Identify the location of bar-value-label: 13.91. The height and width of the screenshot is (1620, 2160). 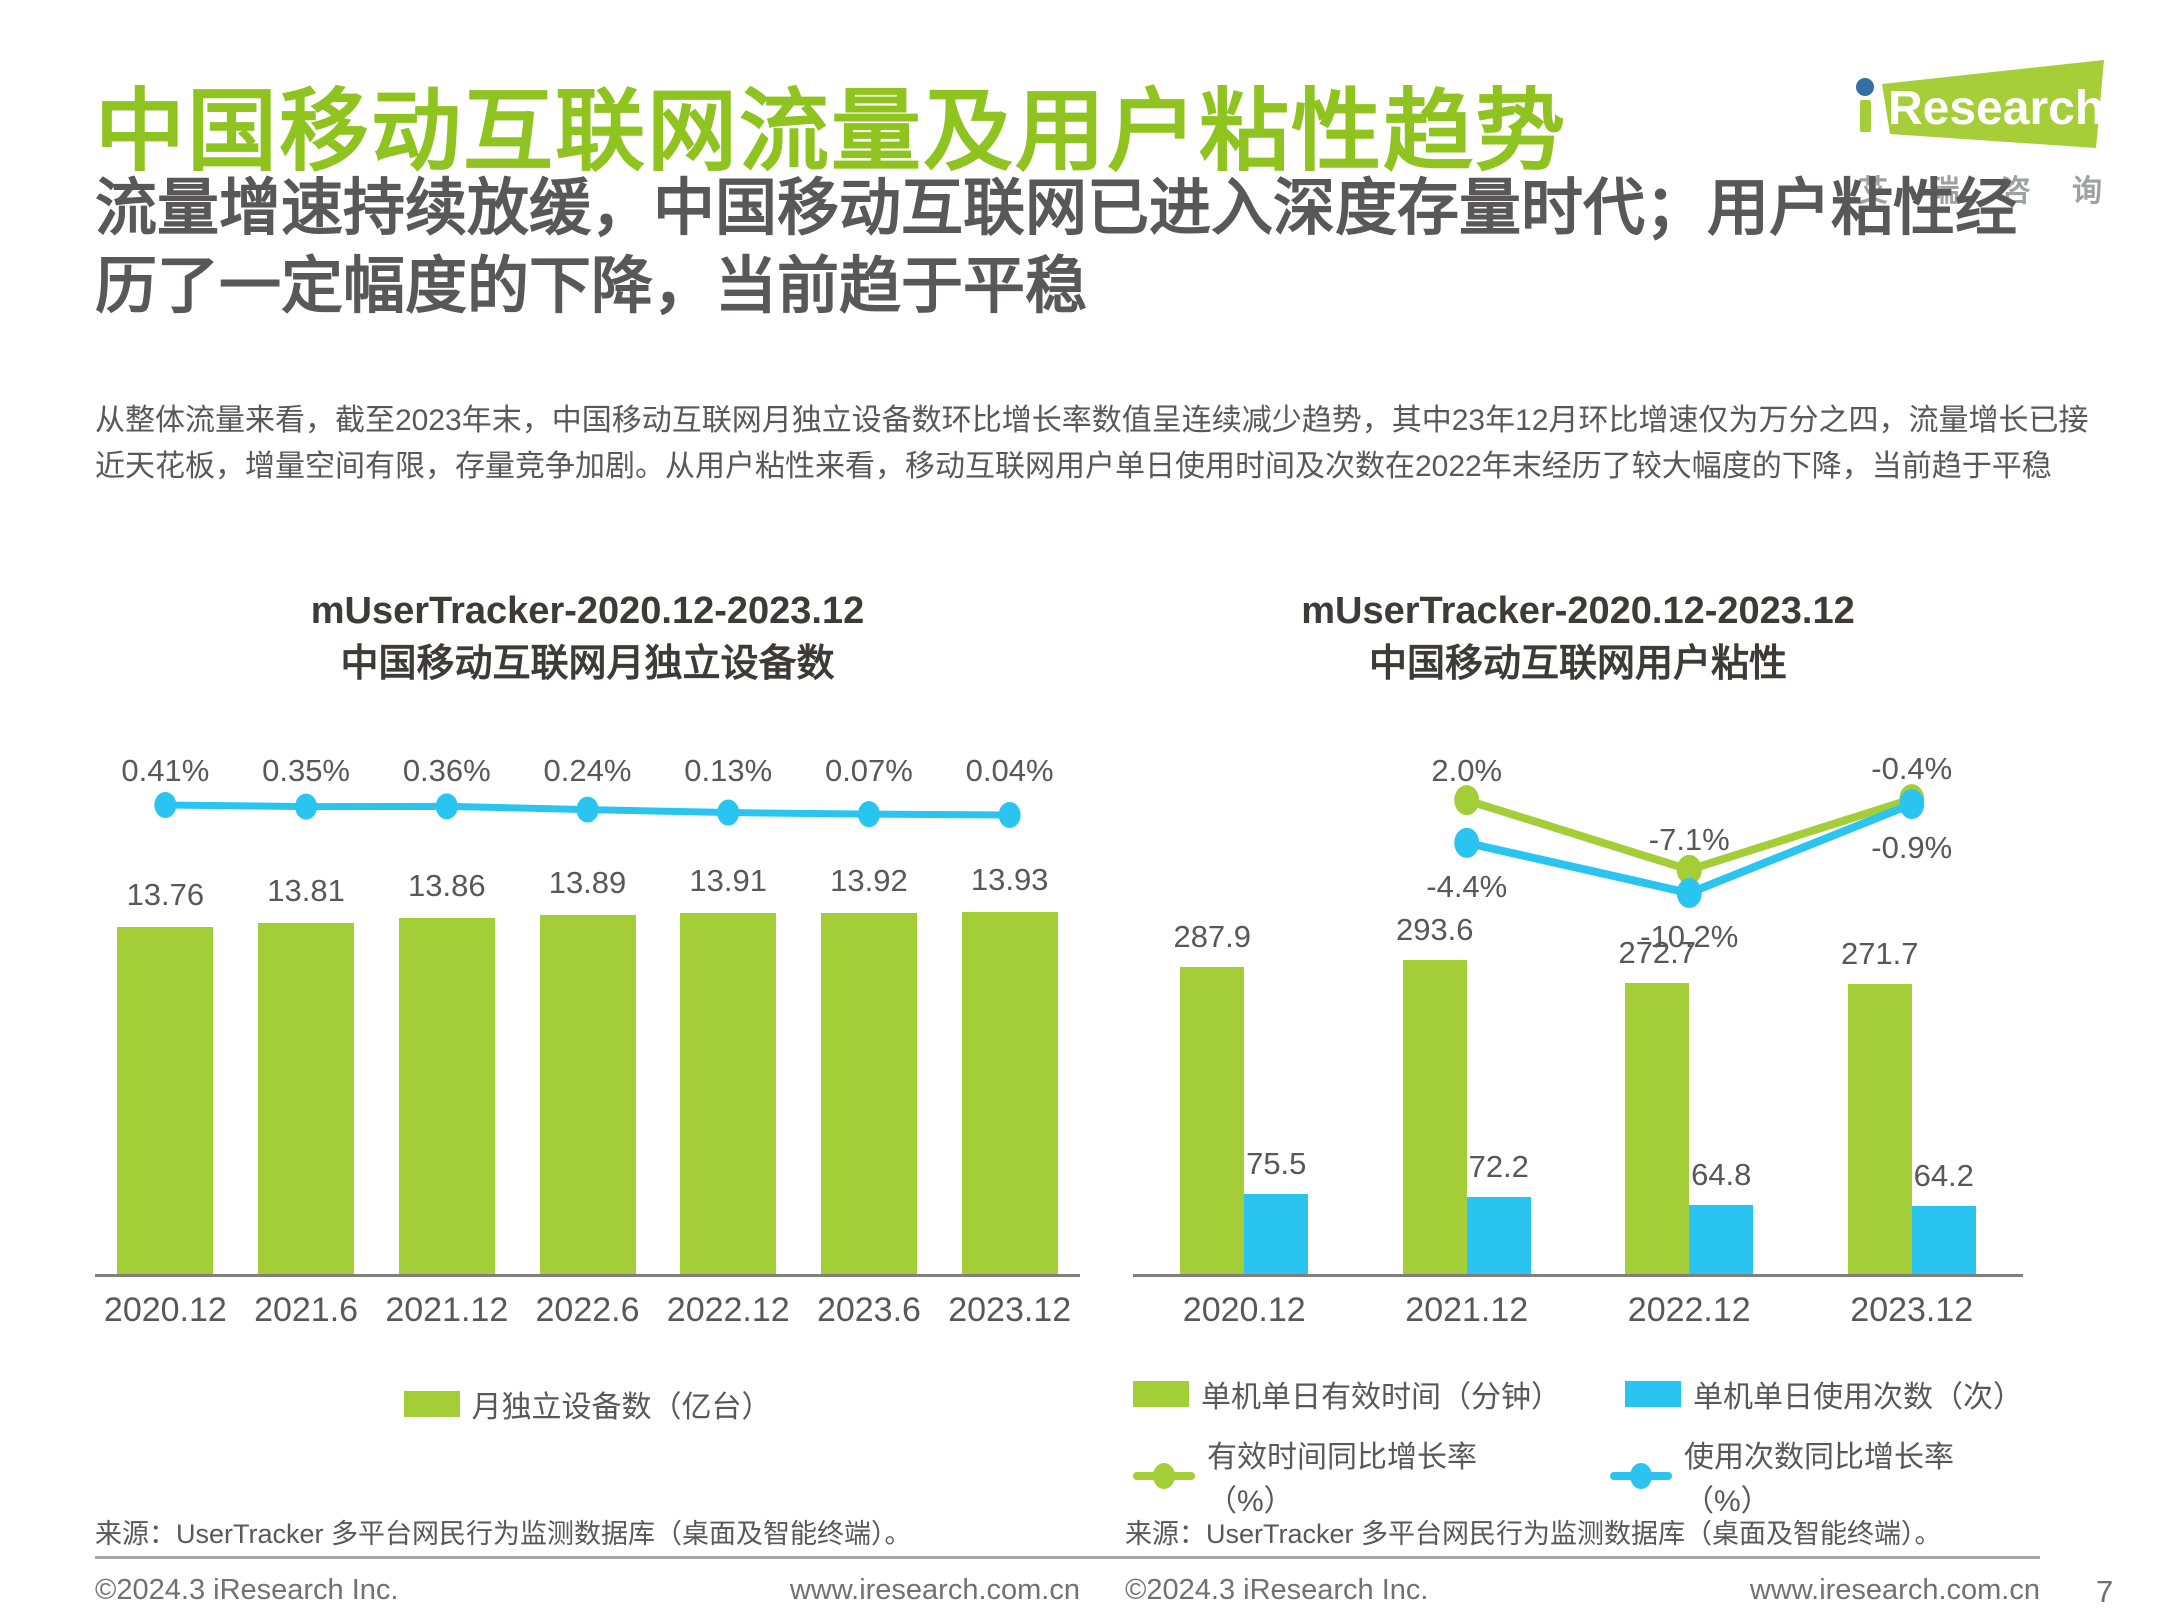
(728, 881).